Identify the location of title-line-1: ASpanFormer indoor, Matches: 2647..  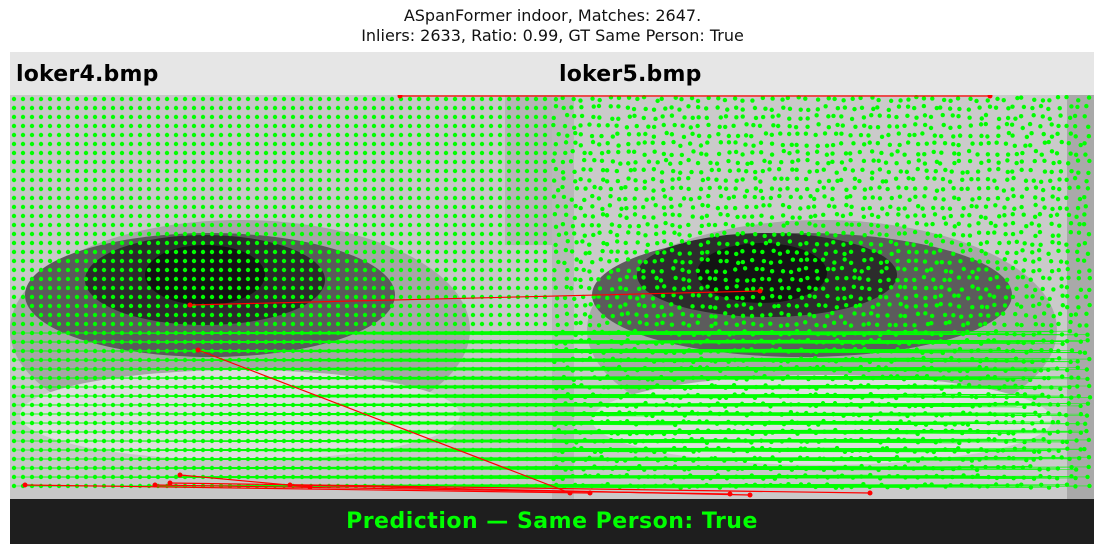
(552, 15).